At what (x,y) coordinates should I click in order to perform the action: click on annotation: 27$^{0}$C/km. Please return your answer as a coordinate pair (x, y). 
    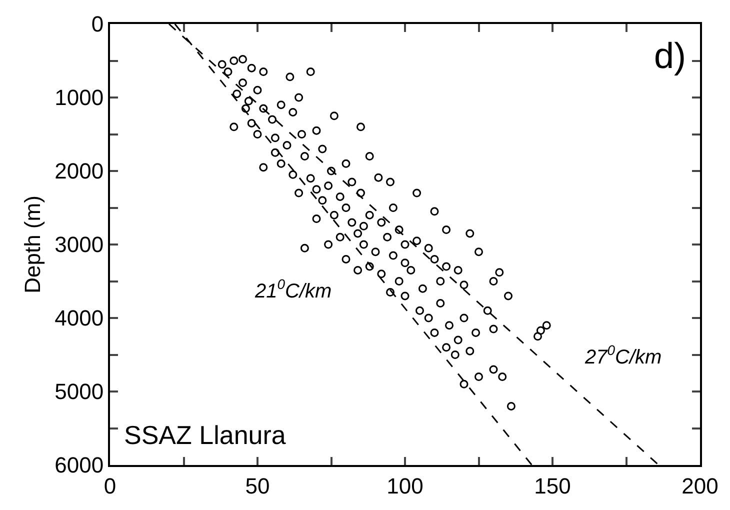
    Looking at the image, I should click on (623, 355).